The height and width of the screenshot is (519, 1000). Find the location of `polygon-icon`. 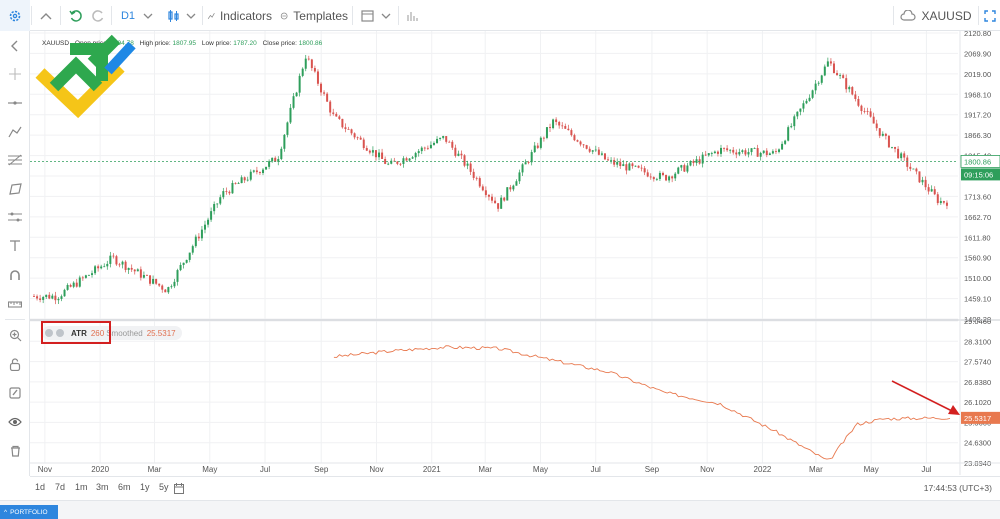

polygon-icon is located at coordinates (15, 189).